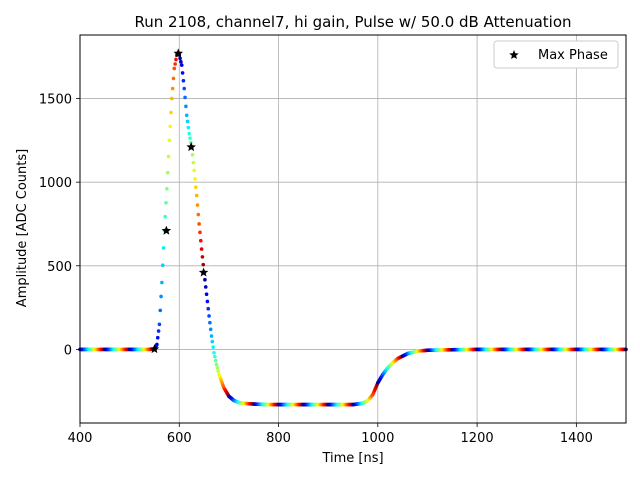 The height and width of the screenshot is (480, 640). I want to click on legend-star, so click(514, 55).